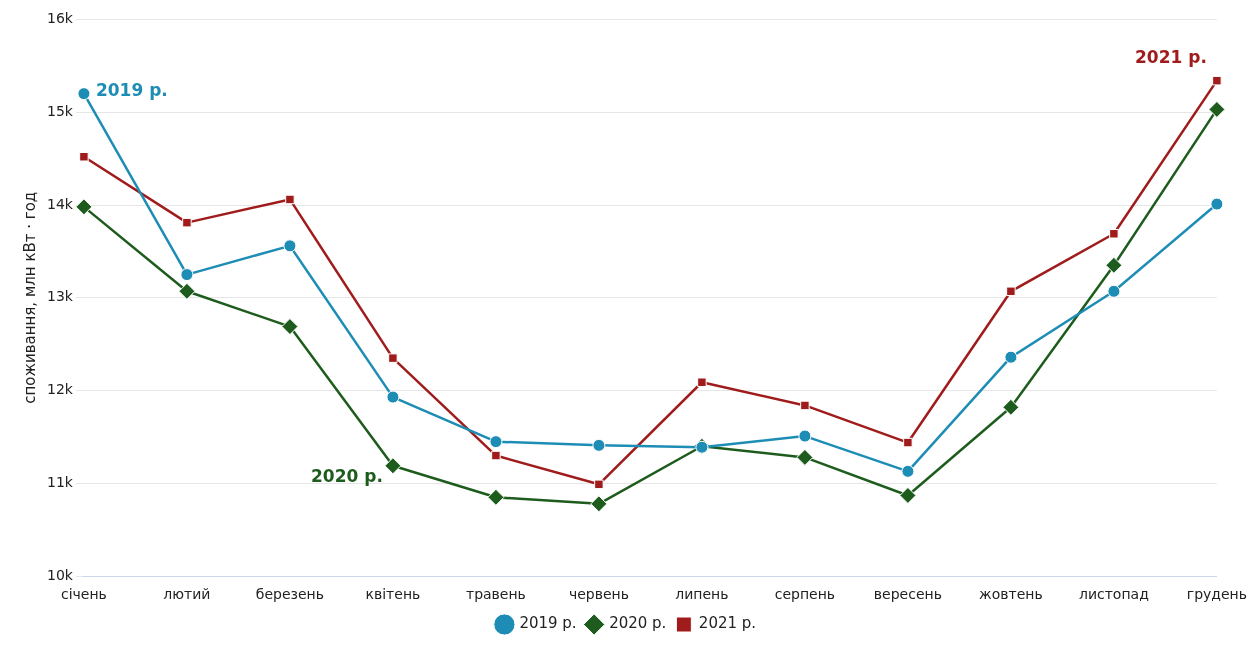 The height and width of the screenshot is (655, 1258). What do you see at coordinates (638, 623) in the screenshot?
I see `legend-label: 2020 р.` at bounding box center [638, 623].